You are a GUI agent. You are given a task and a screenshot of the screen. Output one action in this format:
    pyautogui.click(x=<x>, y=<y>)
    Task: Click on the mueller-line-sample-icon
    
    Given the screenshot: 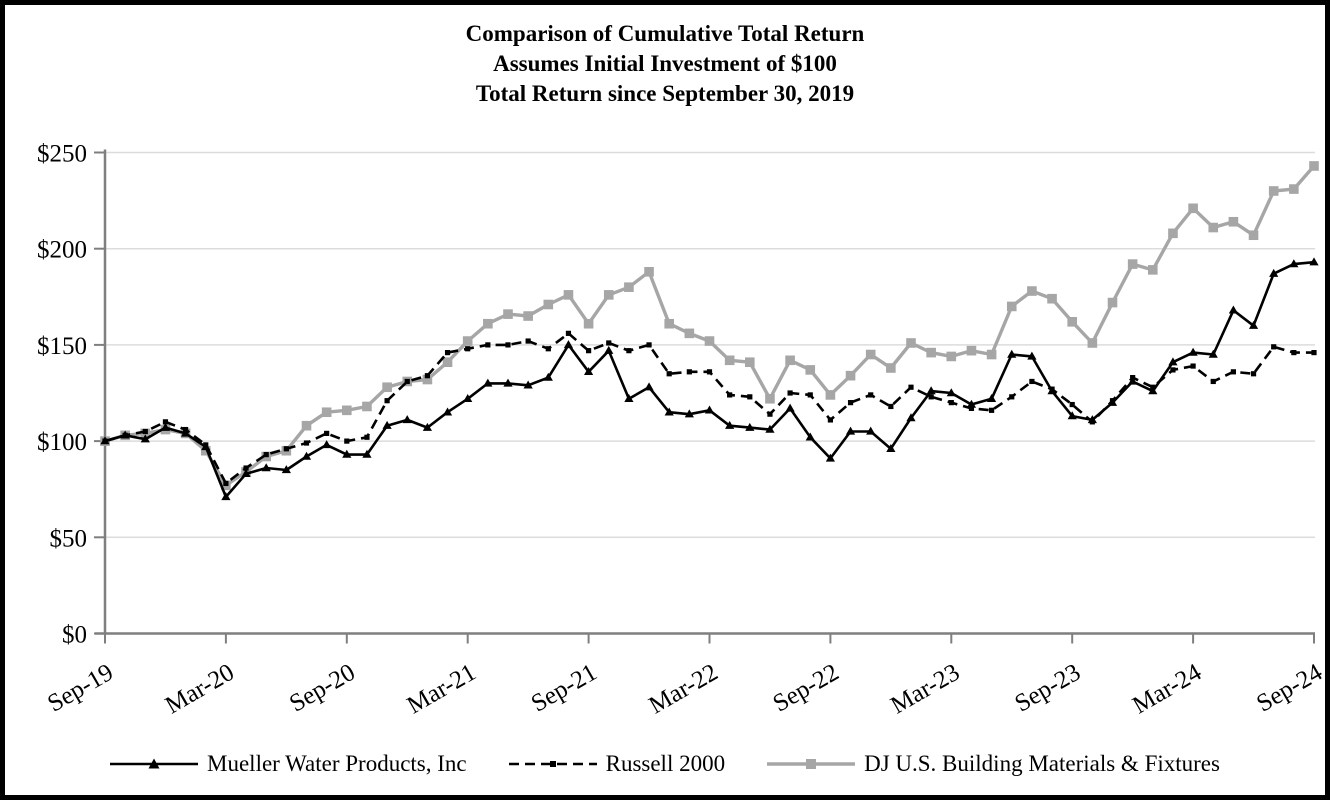 What is the action you would take?
    pyautogui.click(x=154, y=763)
    